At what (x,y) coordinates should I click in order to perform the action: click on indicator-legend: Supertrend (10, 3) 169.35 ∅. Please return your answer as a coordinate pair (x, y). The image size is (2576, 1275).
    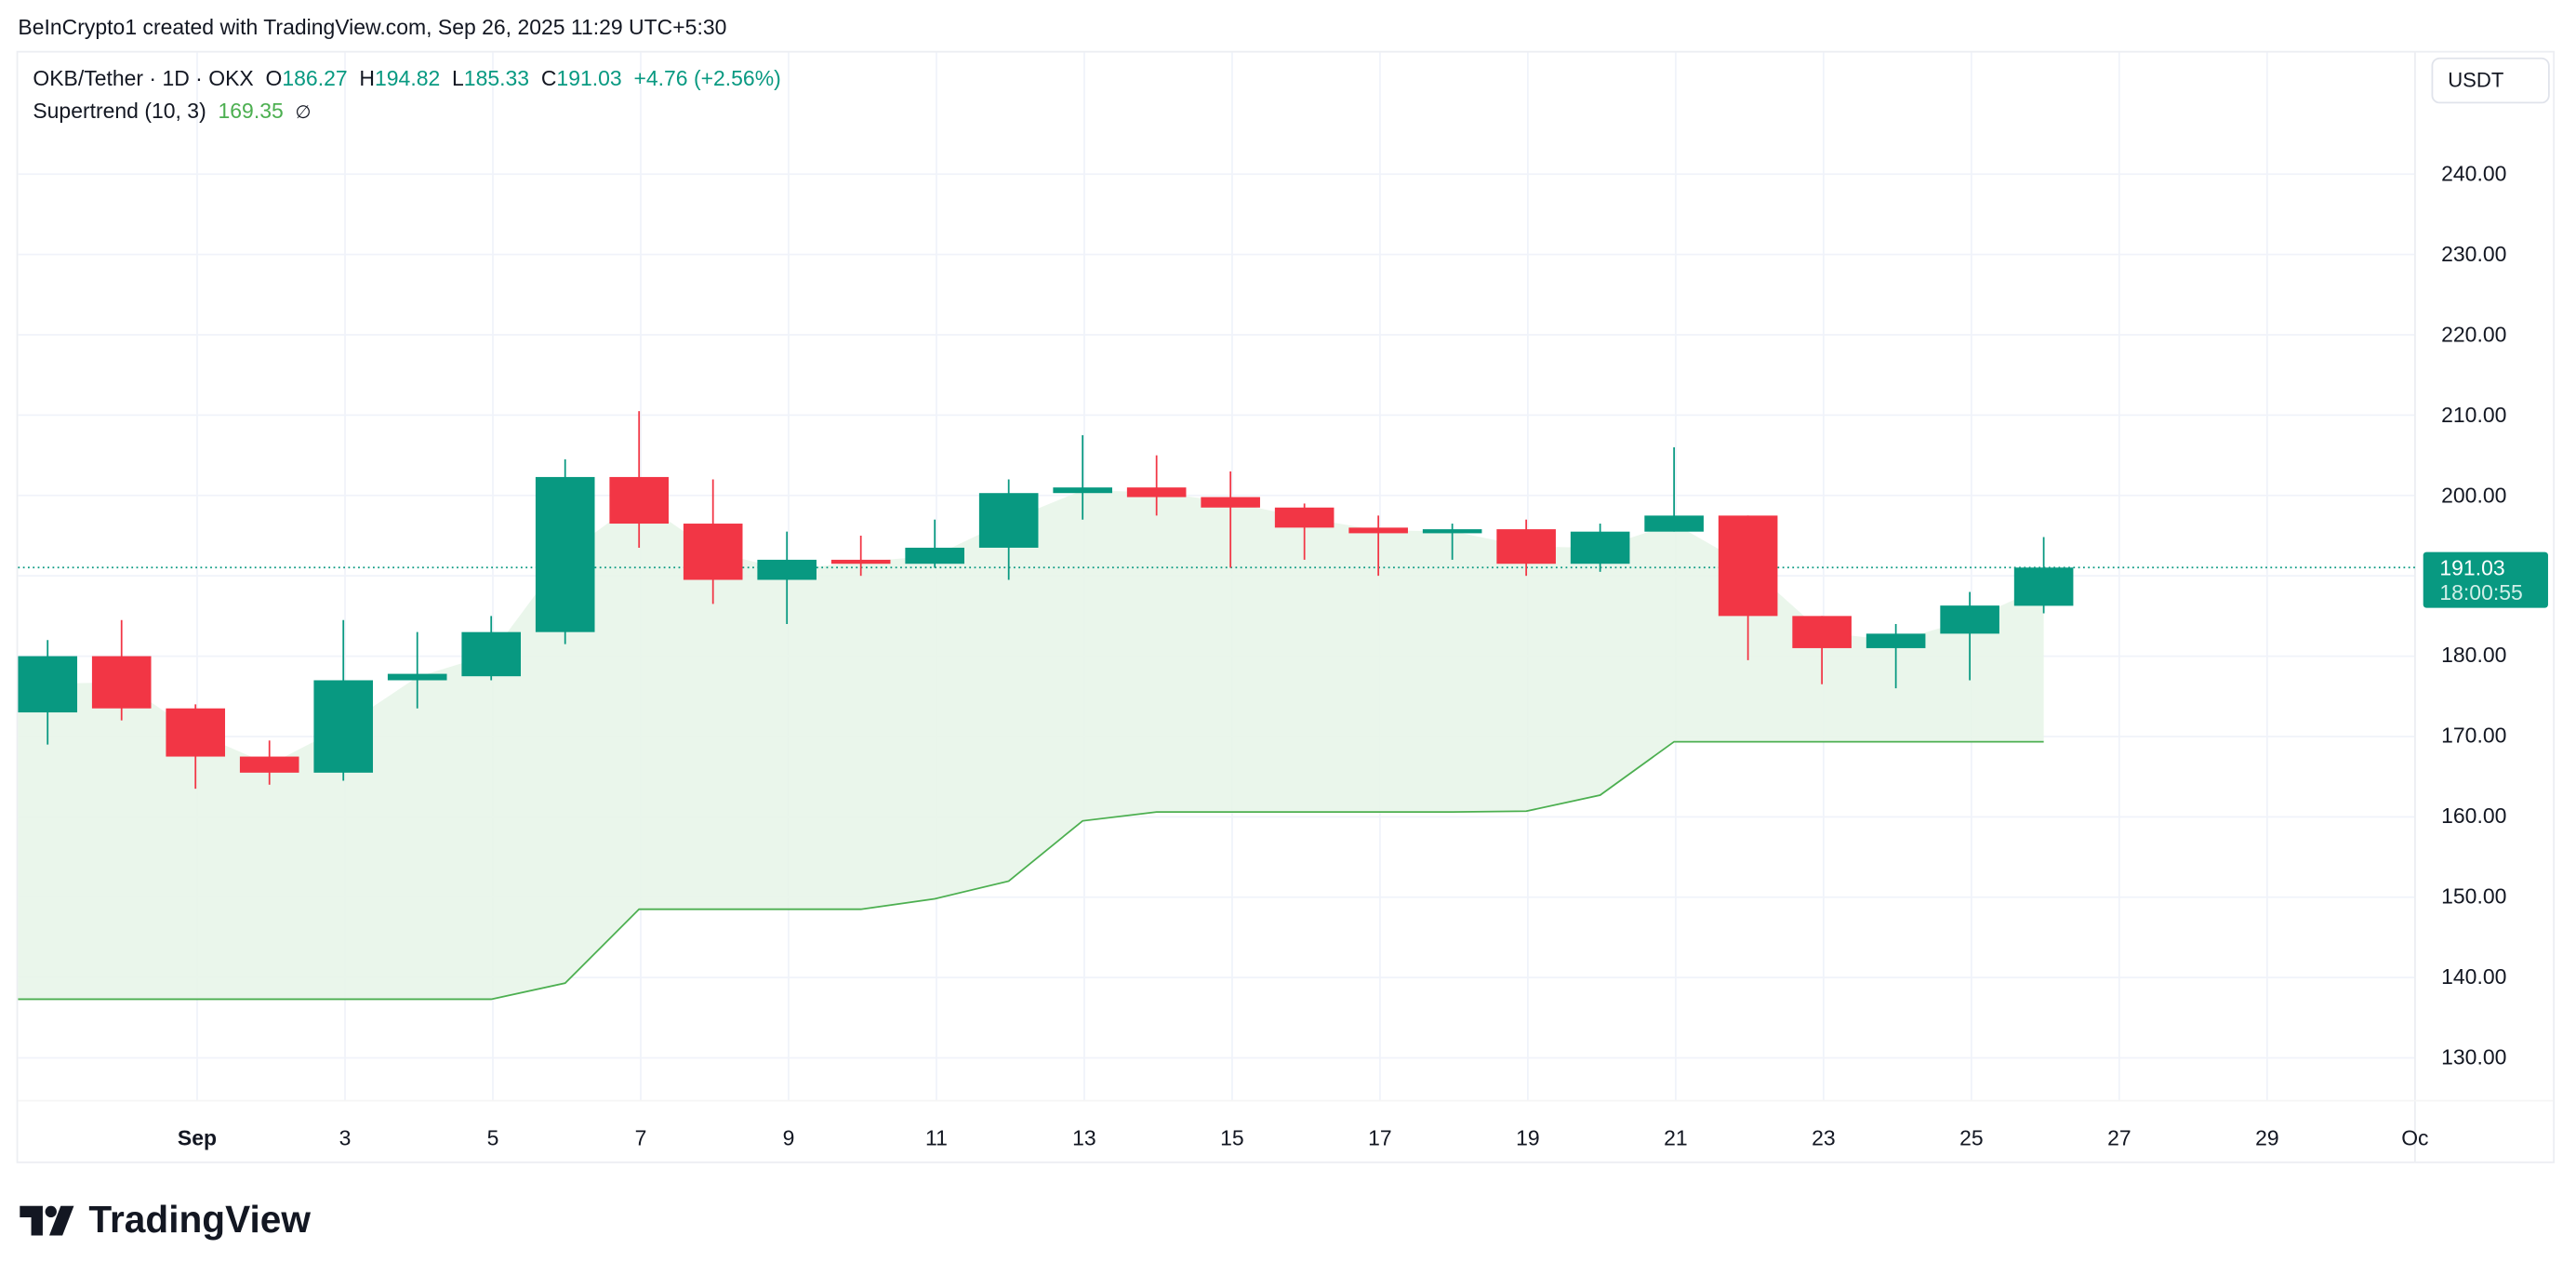
    Looking at the image, I should click on (172, 111).